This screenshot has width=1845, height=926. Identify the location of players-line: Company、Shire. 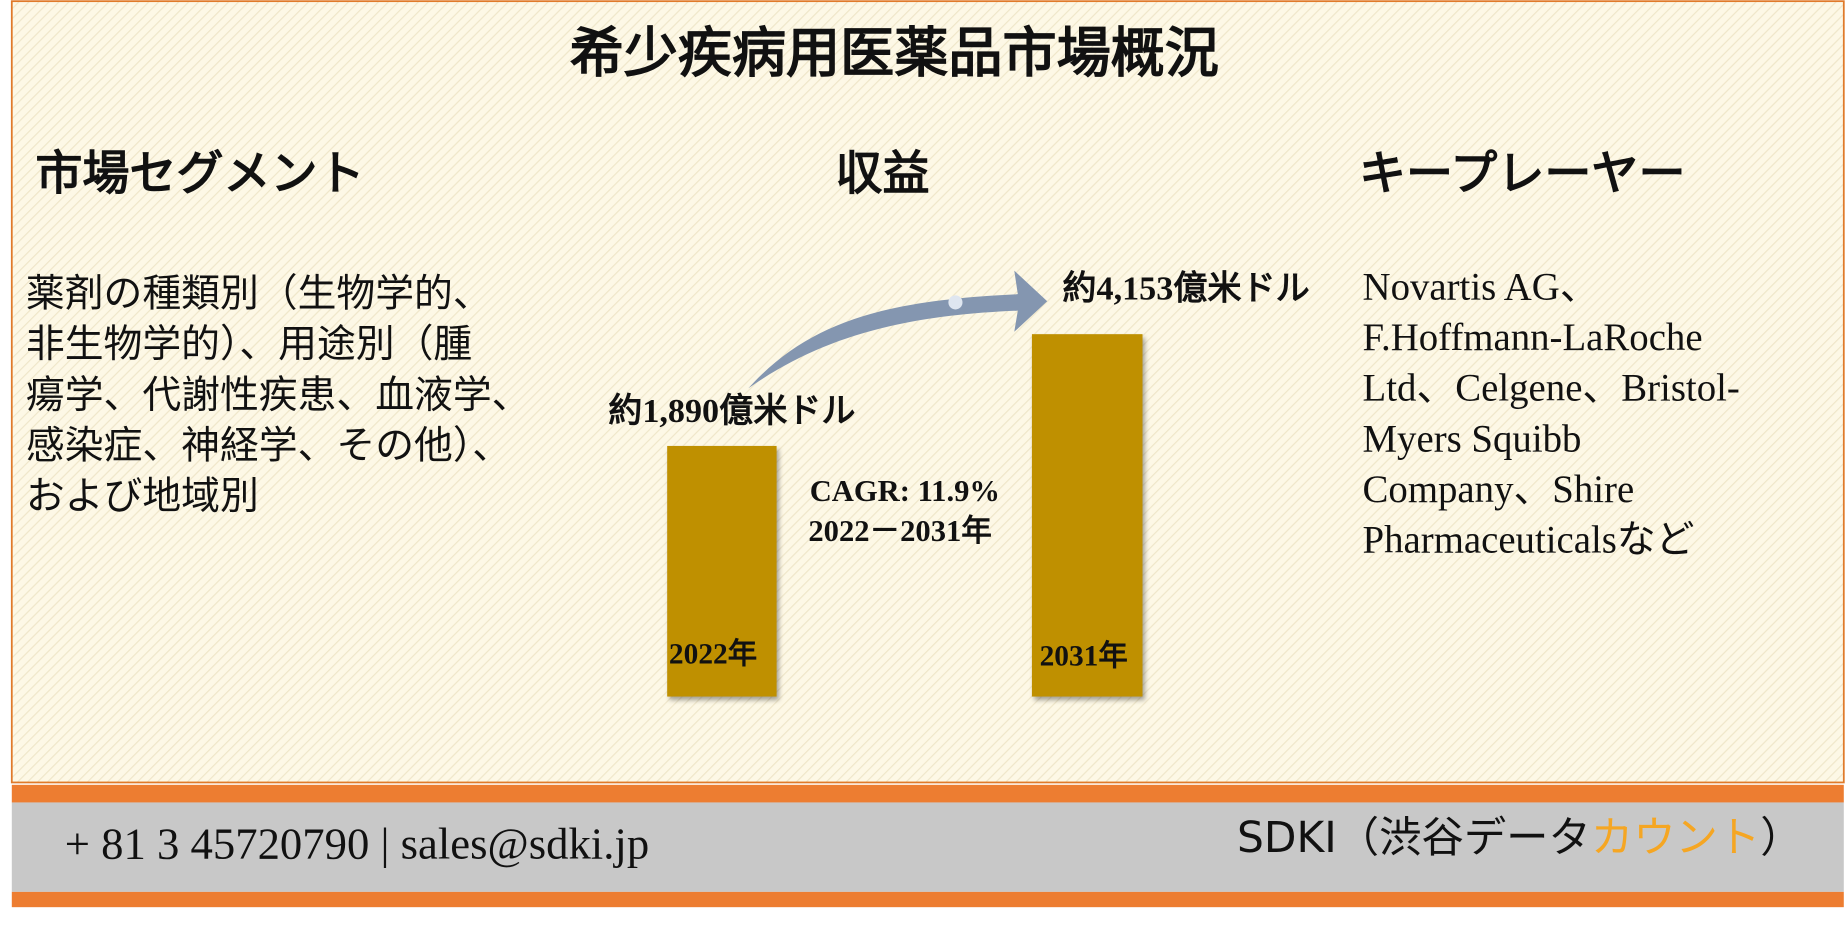
(1499, 489).